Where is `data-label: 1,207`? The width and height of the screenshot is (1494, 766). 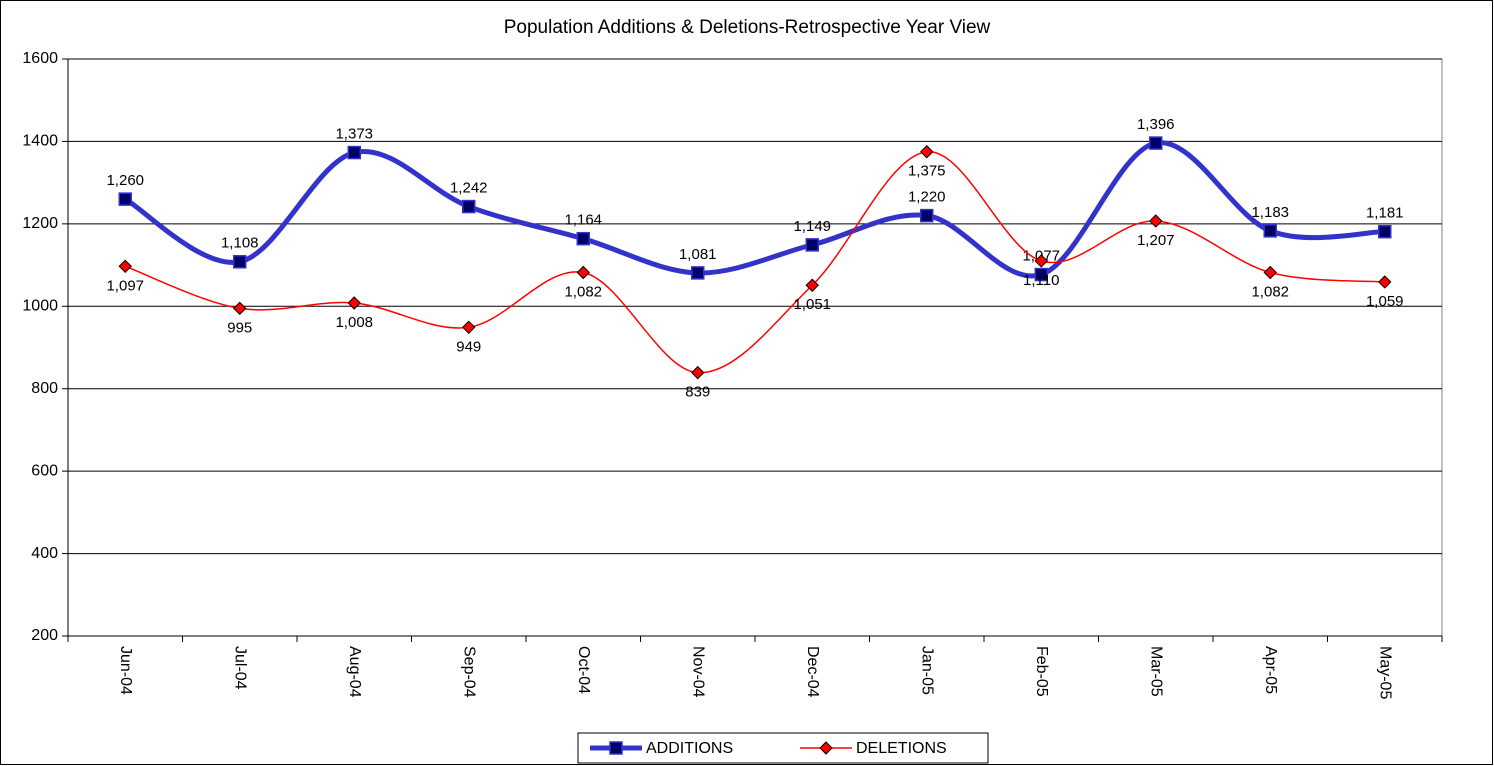
data-label: 1,207 is located at coordinates (1156, 240).